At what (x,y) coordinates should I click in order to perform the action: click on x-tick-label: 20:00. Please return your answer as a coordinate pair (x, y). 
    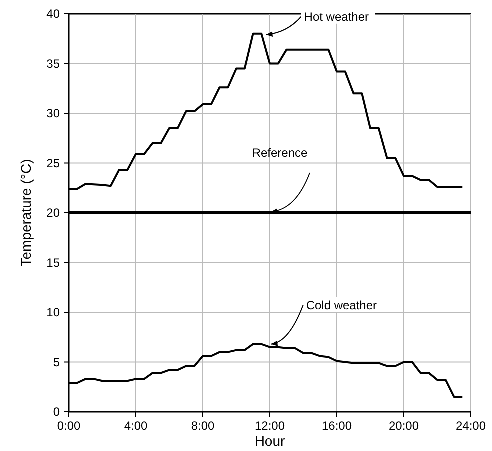
    Looking at the image, I should click on (404, 426).